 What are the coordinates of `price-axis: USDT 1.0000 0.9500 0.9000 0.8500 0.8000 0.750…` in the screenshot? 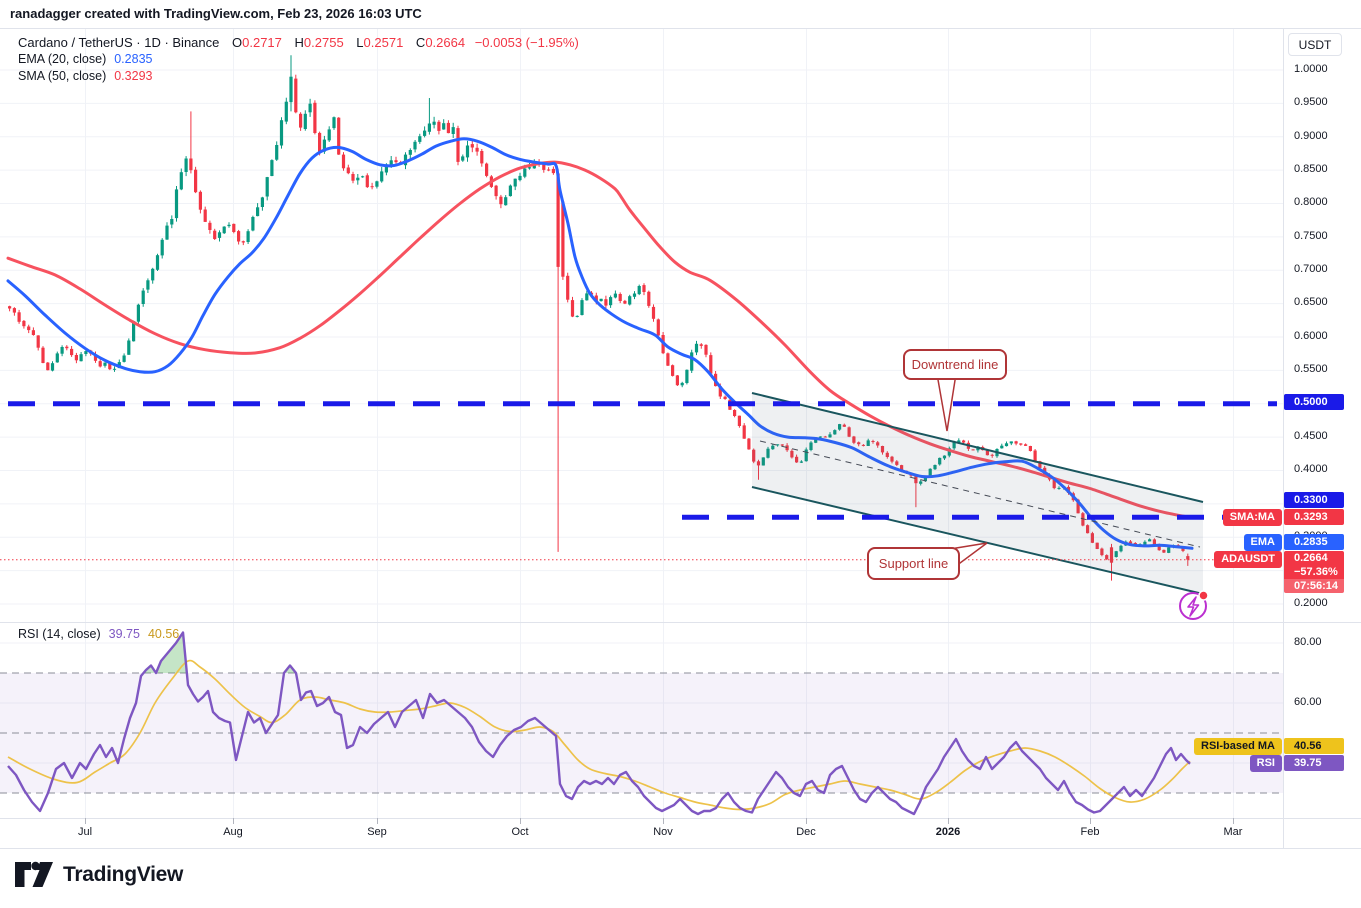 It's located at (1322, 454).